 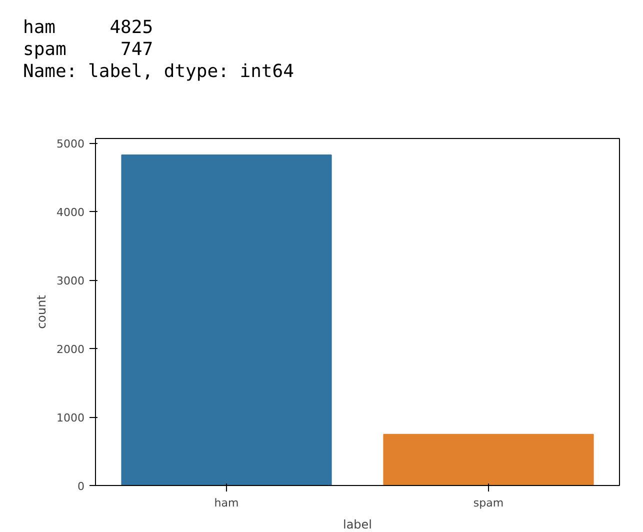 What do you see at coordinates (81, 486) in the screenshot?
I see `y-tick-label: 0` at bounding box center [81, 486].